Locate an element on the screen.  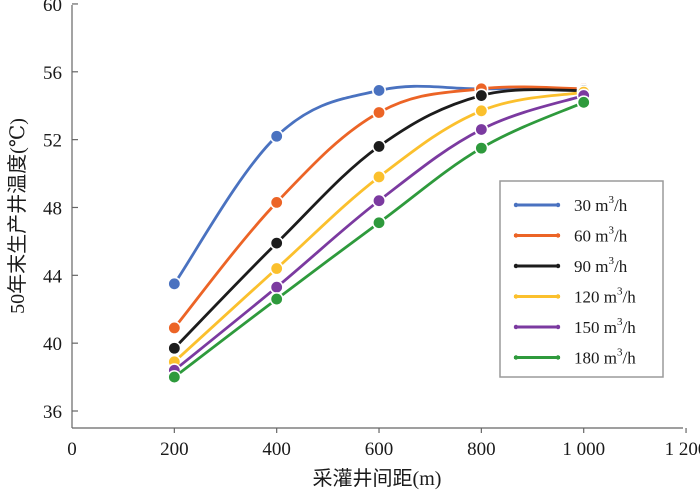
legend-label: 120 m3/h is located at coordinates (605, 296).